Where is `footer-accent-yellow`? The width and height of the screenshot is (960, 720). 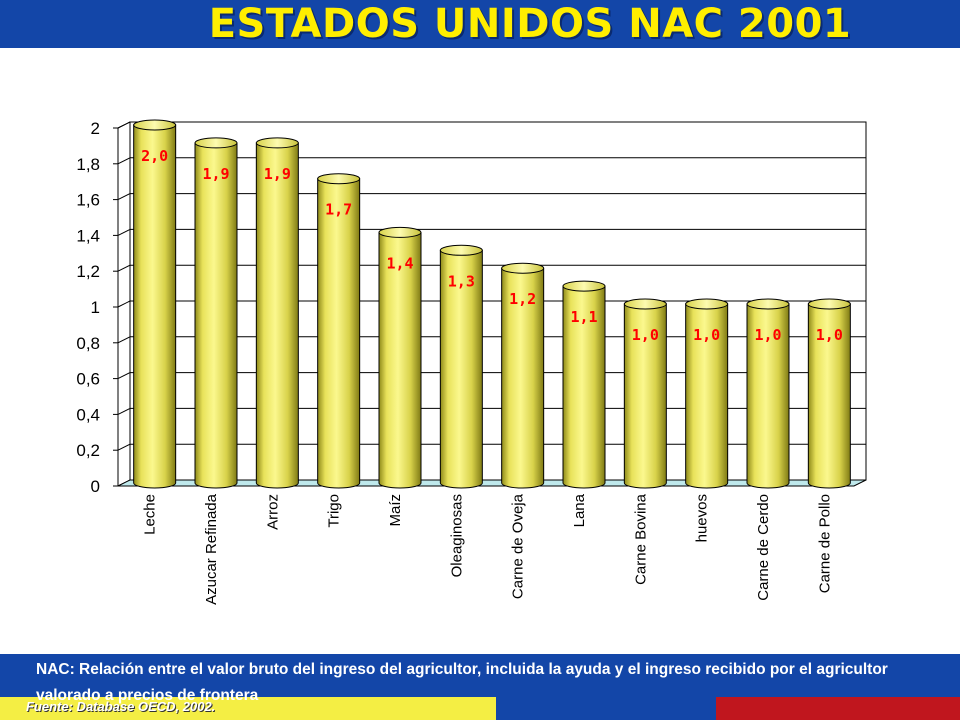 footer-accent-yellow is located at coordinates (248, 708).